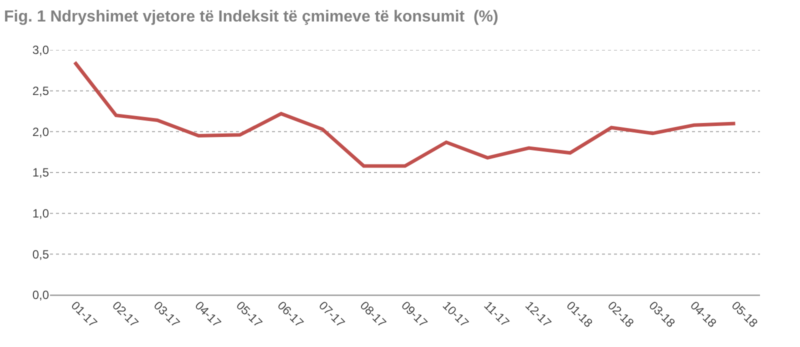  What do you see at coordinates (41, 50) in the screenshot?
I see `y-tick-label: 3,0` at bounding box center [41, 50].